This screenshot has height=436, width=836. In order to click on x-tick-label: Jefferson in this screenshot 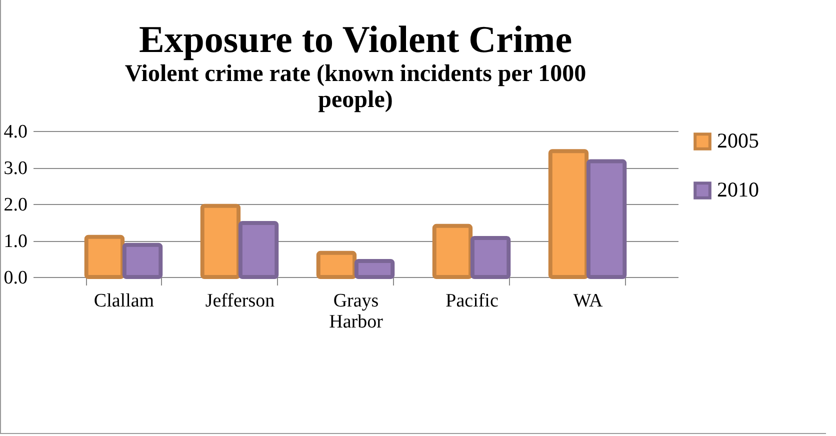, I will do `click(240, 301)`.